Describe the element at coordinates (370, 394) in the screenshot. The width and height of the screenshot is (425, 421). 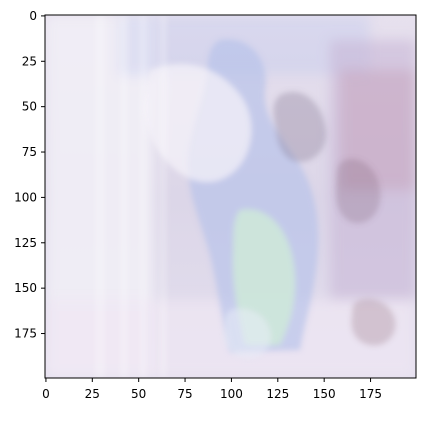
I see `x-tick-label: 175` at that location.